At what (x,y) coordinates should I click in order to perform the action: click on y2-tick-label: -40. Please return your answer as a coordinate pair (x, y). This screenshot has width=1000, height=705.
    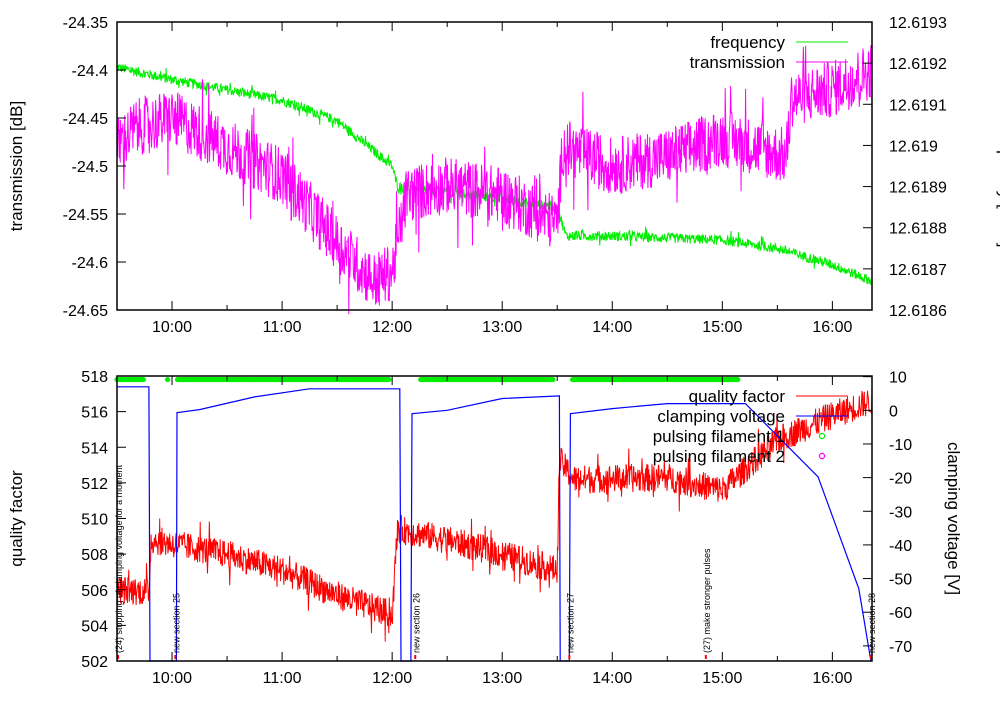
    Looking at the image, I should click on (900, 546).